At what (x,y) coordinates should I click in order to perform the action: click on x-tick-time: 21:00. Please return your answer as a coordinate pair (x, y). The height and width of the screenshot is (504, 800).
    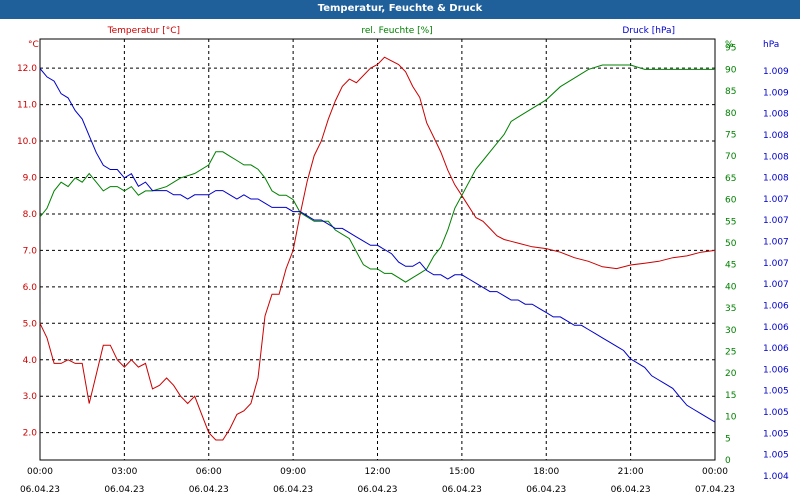
    Looking at the image, I should click on (631, 472).